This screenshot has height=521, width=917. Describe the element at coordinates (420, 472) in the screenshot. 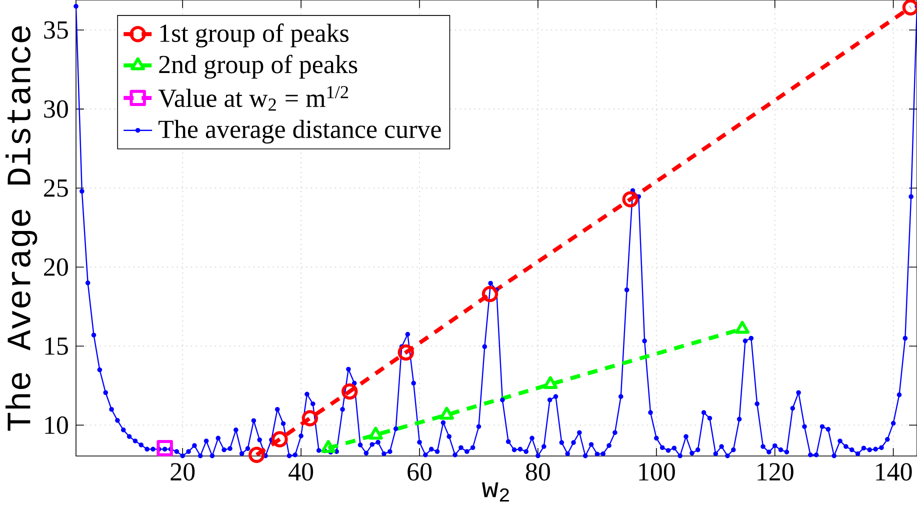

I see `x-tick-label: 60` at that location.